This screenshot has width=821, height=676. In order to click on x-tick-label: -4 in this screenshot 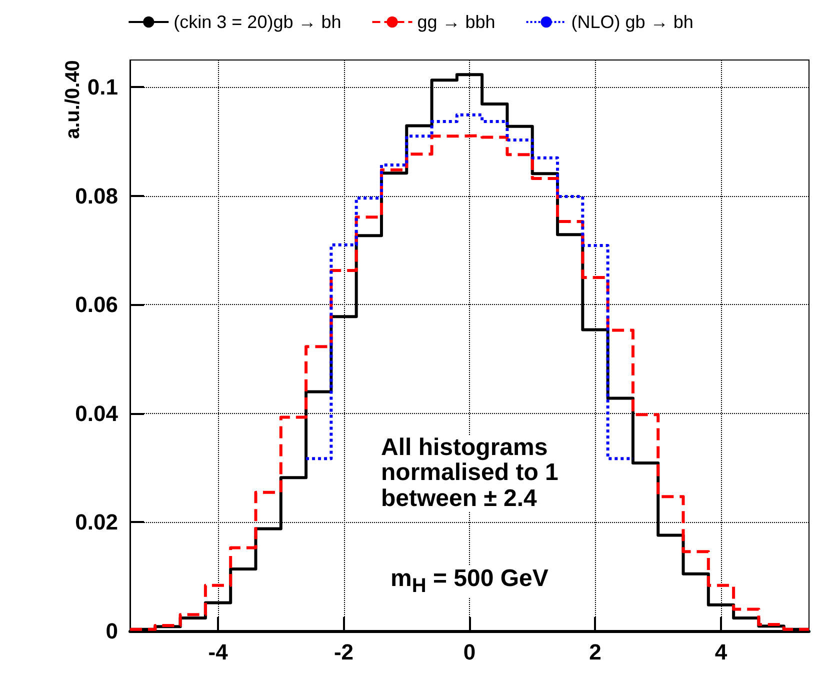, I will do `click(218, 652)`.